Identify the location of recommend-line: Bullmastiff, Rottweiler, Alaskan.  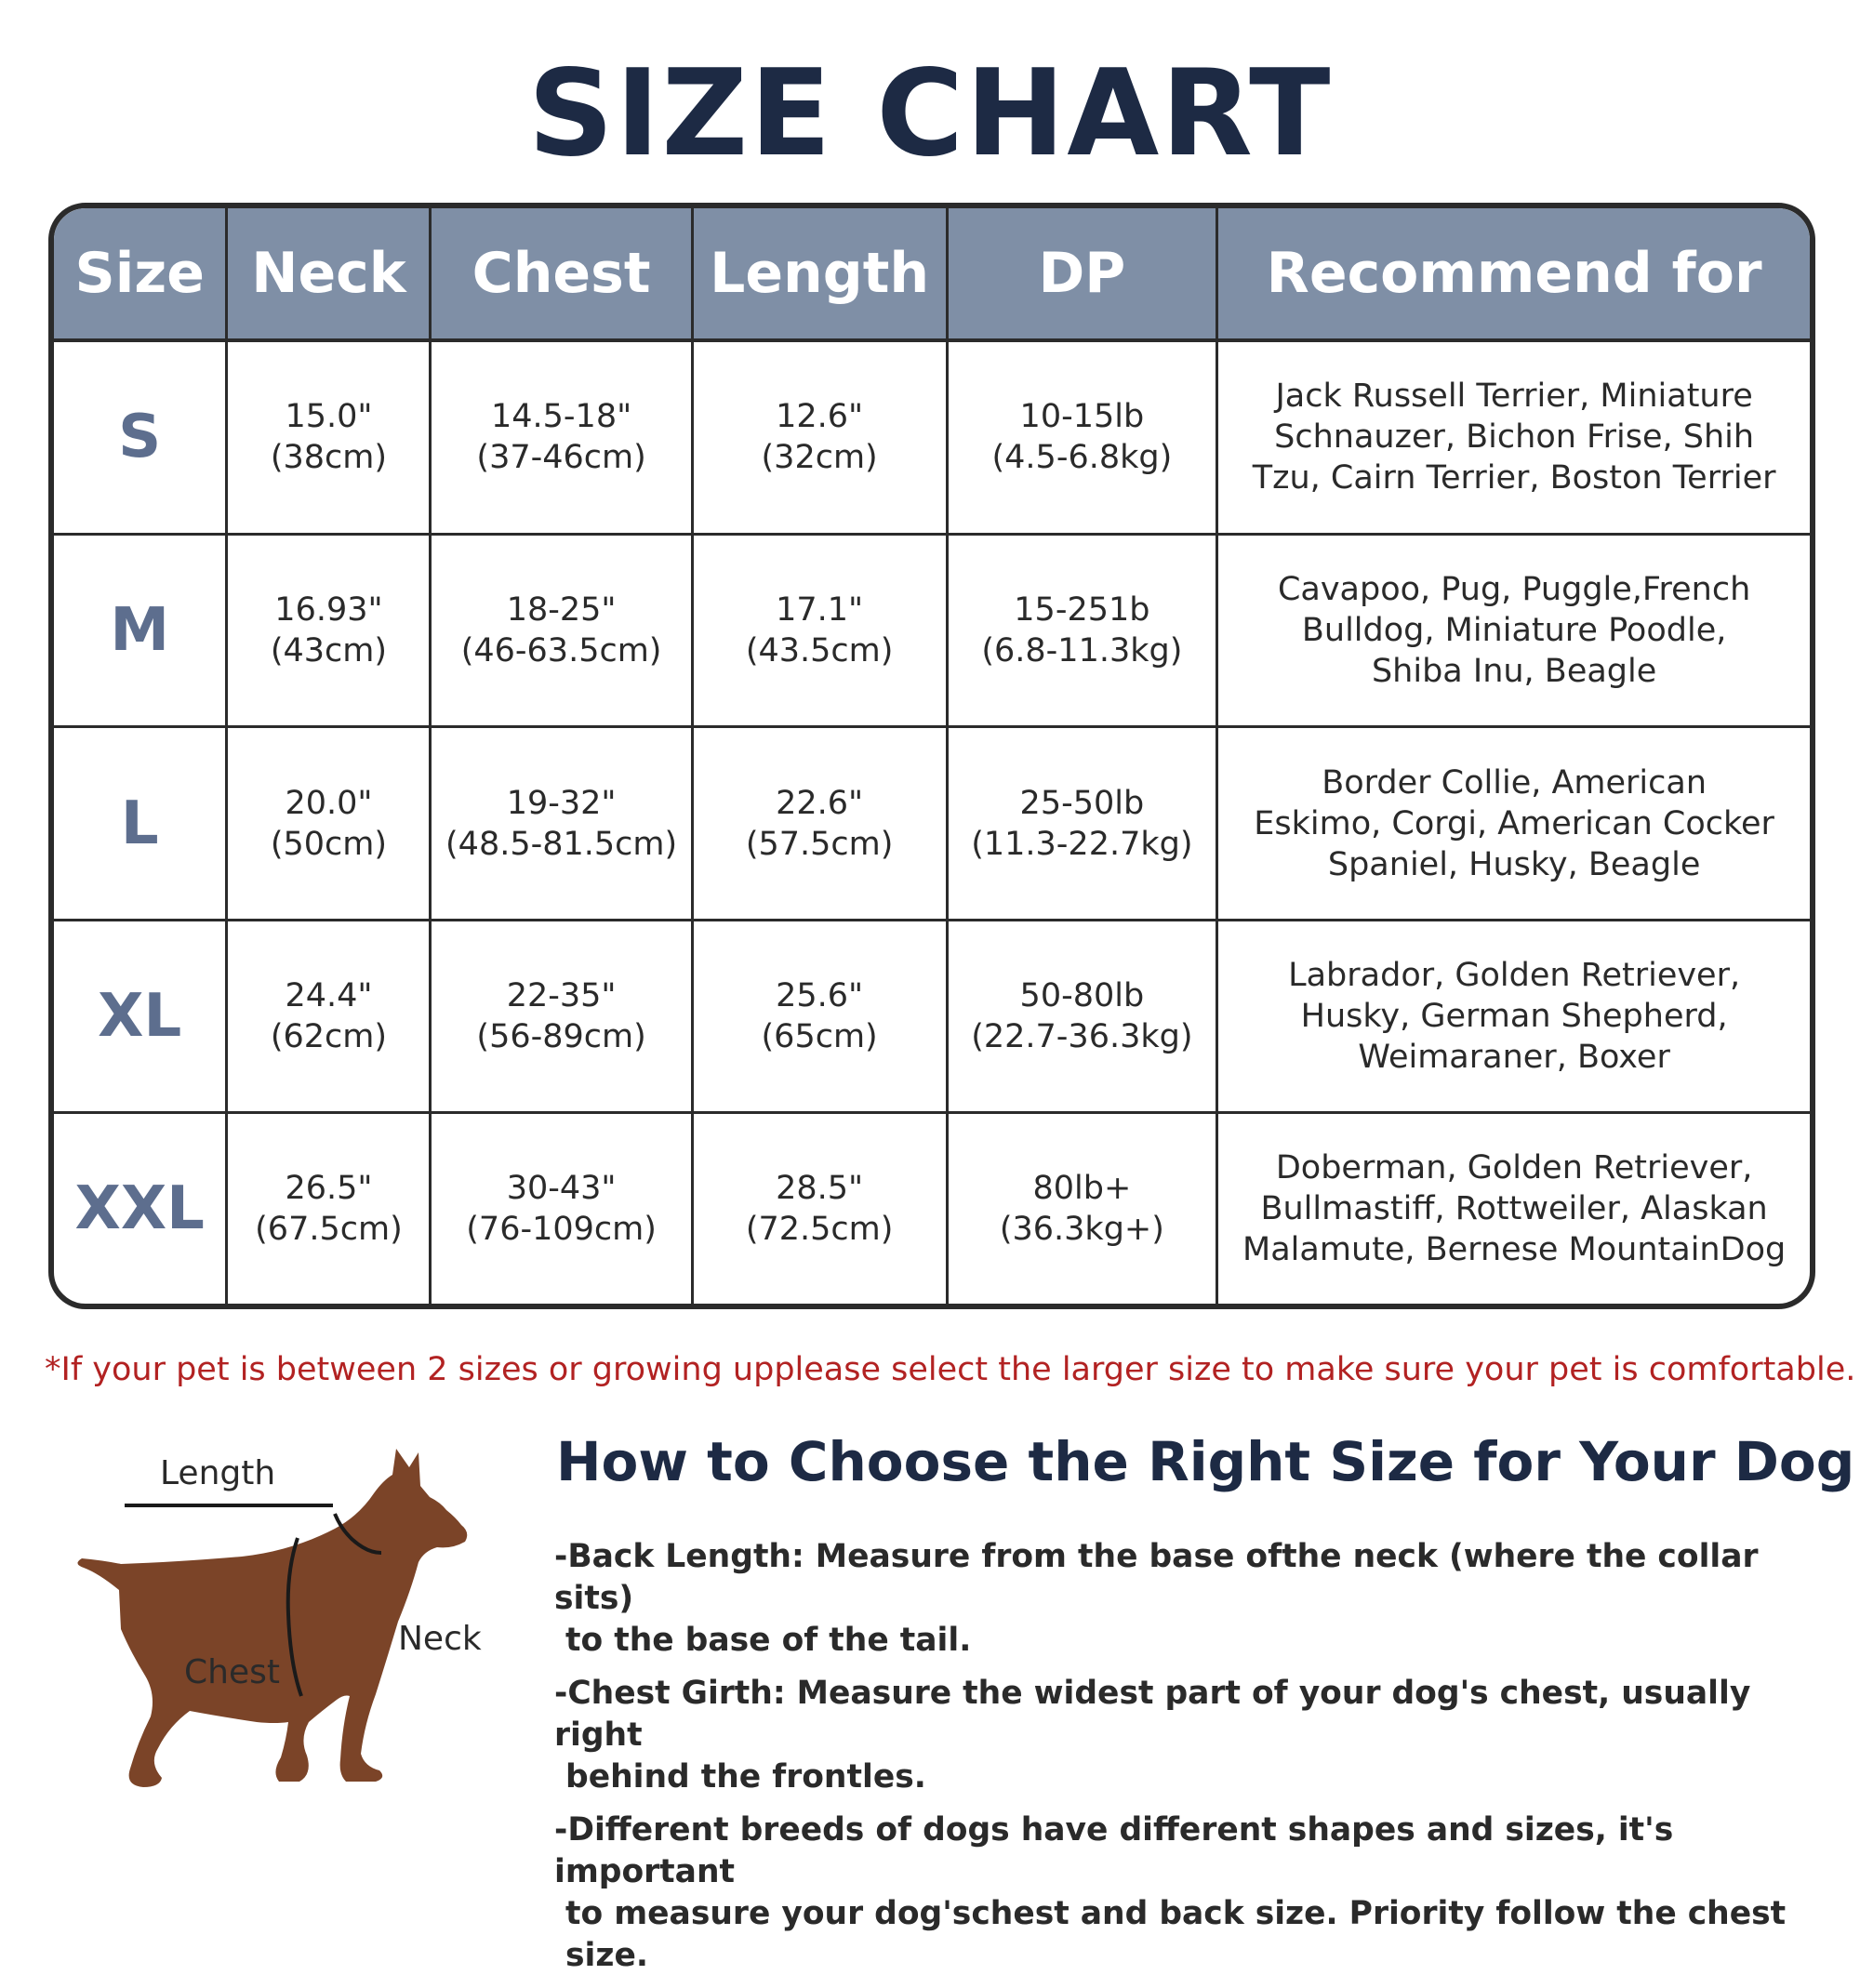
(1514, 1209).